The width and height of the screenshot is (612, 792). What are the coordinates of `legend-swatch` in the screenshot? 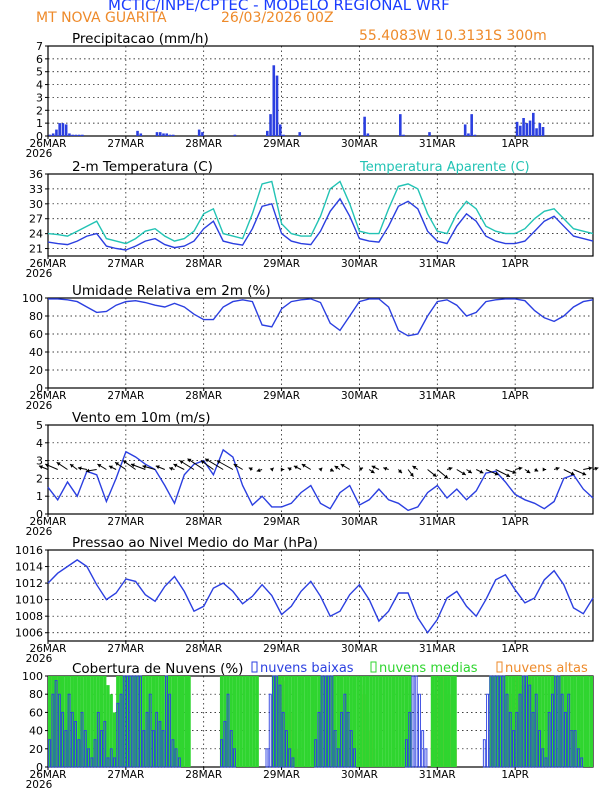 It's located at (254, 667).